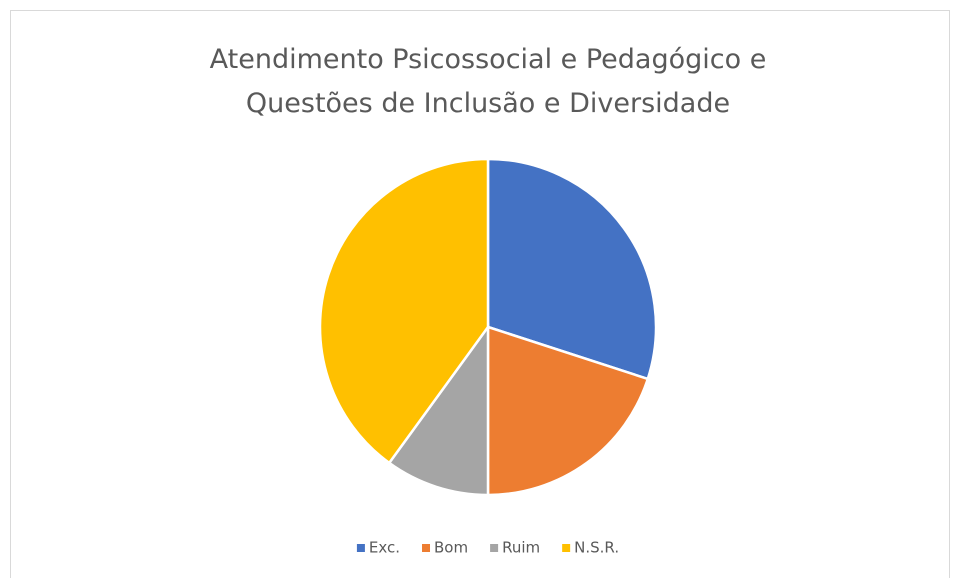  What do you see at coordinates (596, 548) in the screenshot?
I see `legend-label: N.S.R.` at bounding box center [596, 548].